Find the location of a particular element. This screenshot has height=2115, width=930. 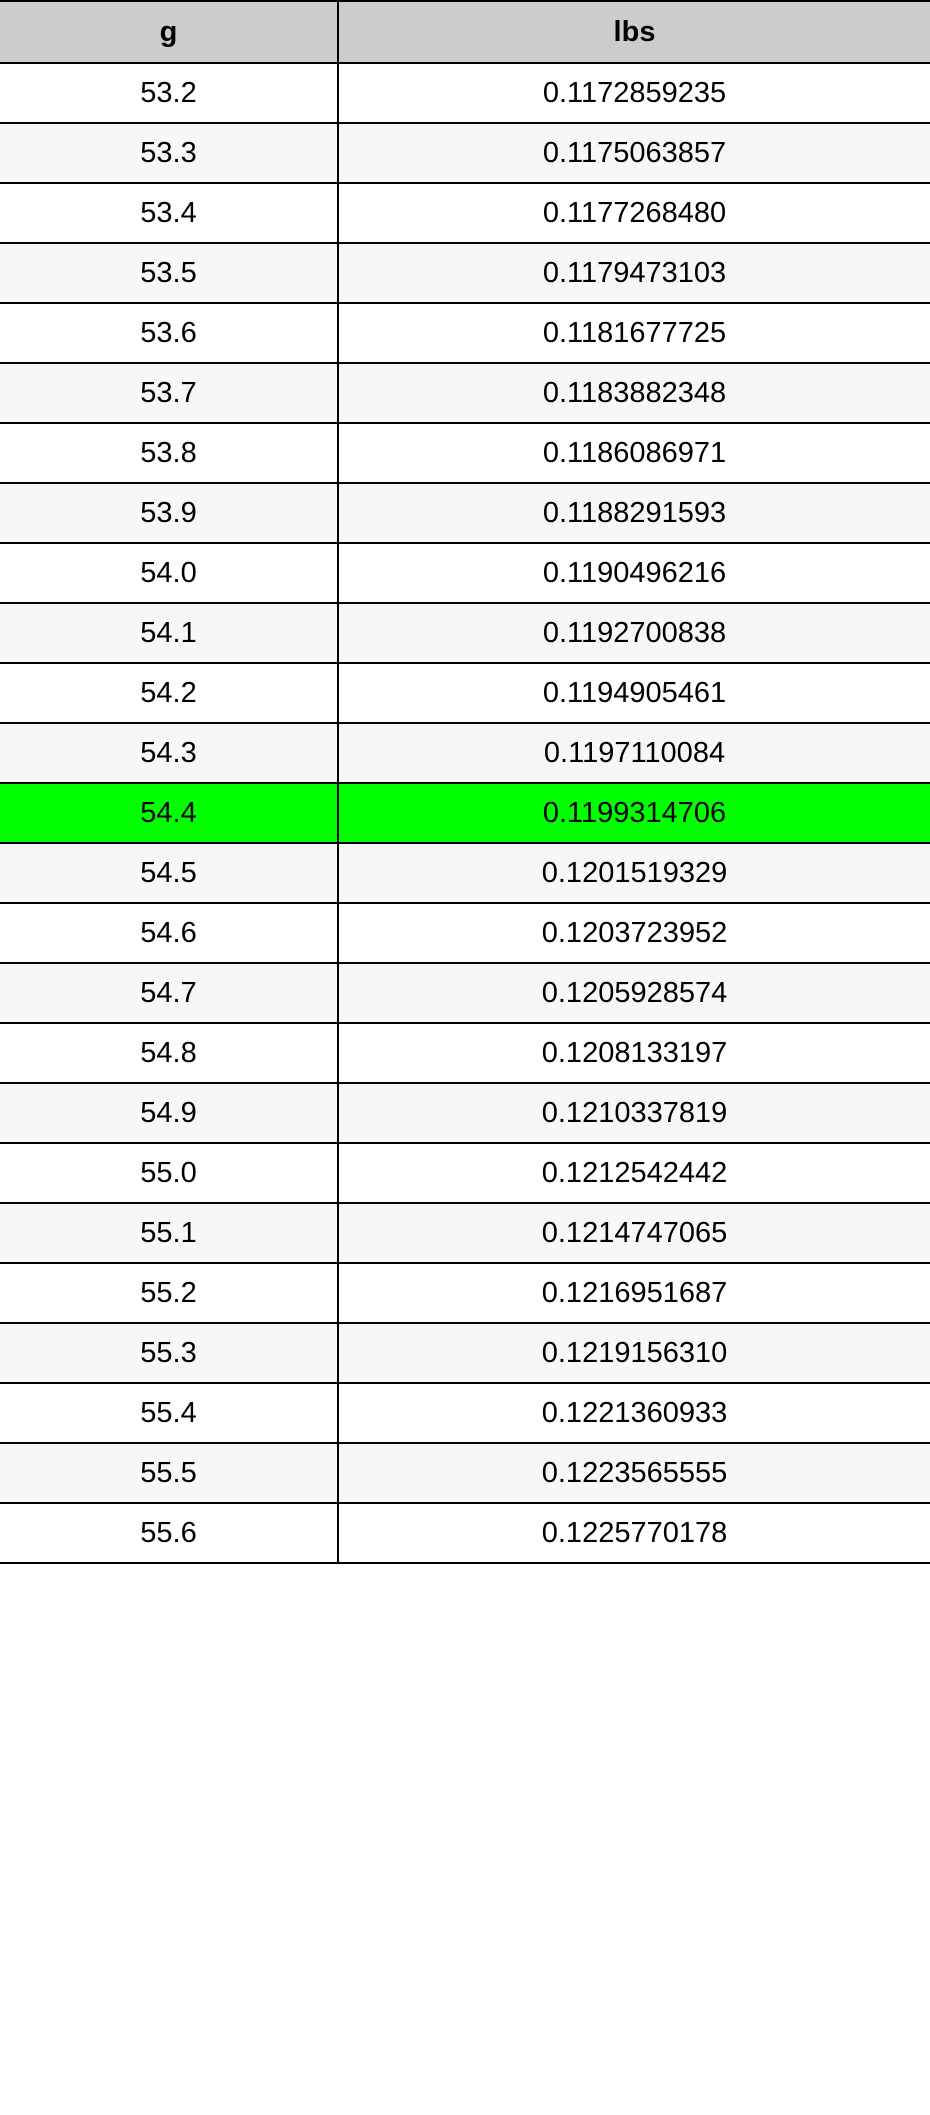

table-row: 54.0 0.1190496216 is located at coordinates (465, 573).